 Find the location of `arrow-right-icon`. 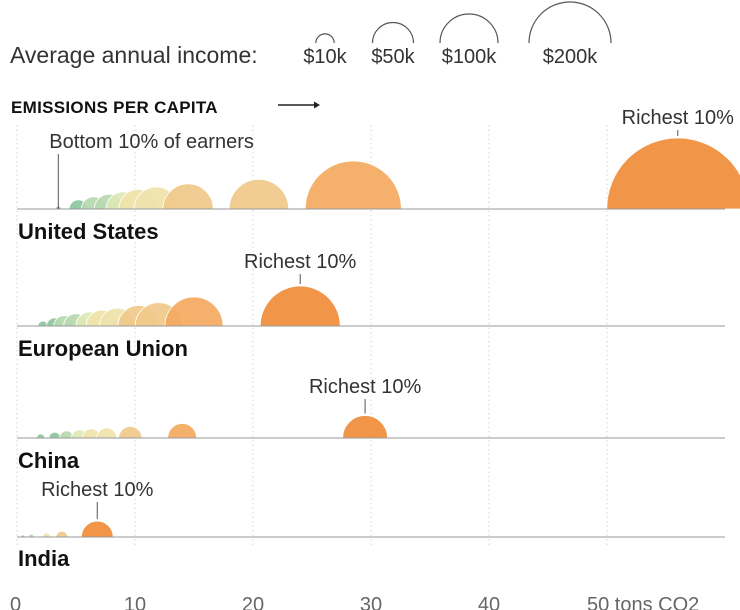

arrow-right-icon is located at coordinates (299, 105).